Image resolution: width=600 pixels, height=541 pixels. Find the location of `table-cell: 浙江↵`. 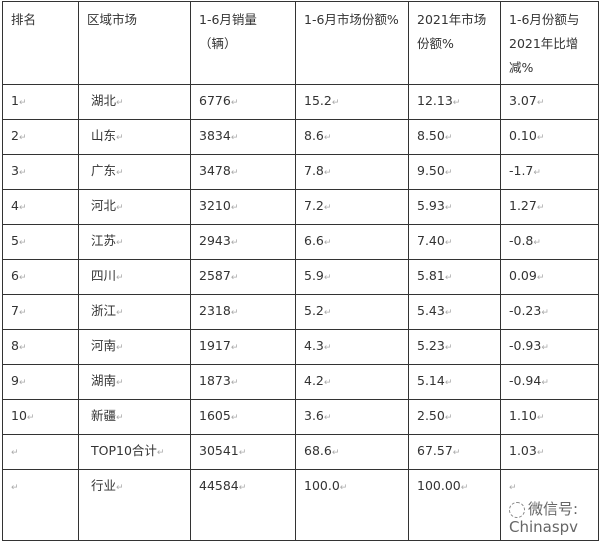

table-cell: 浙江↵ is located at coordinates (134, 312).